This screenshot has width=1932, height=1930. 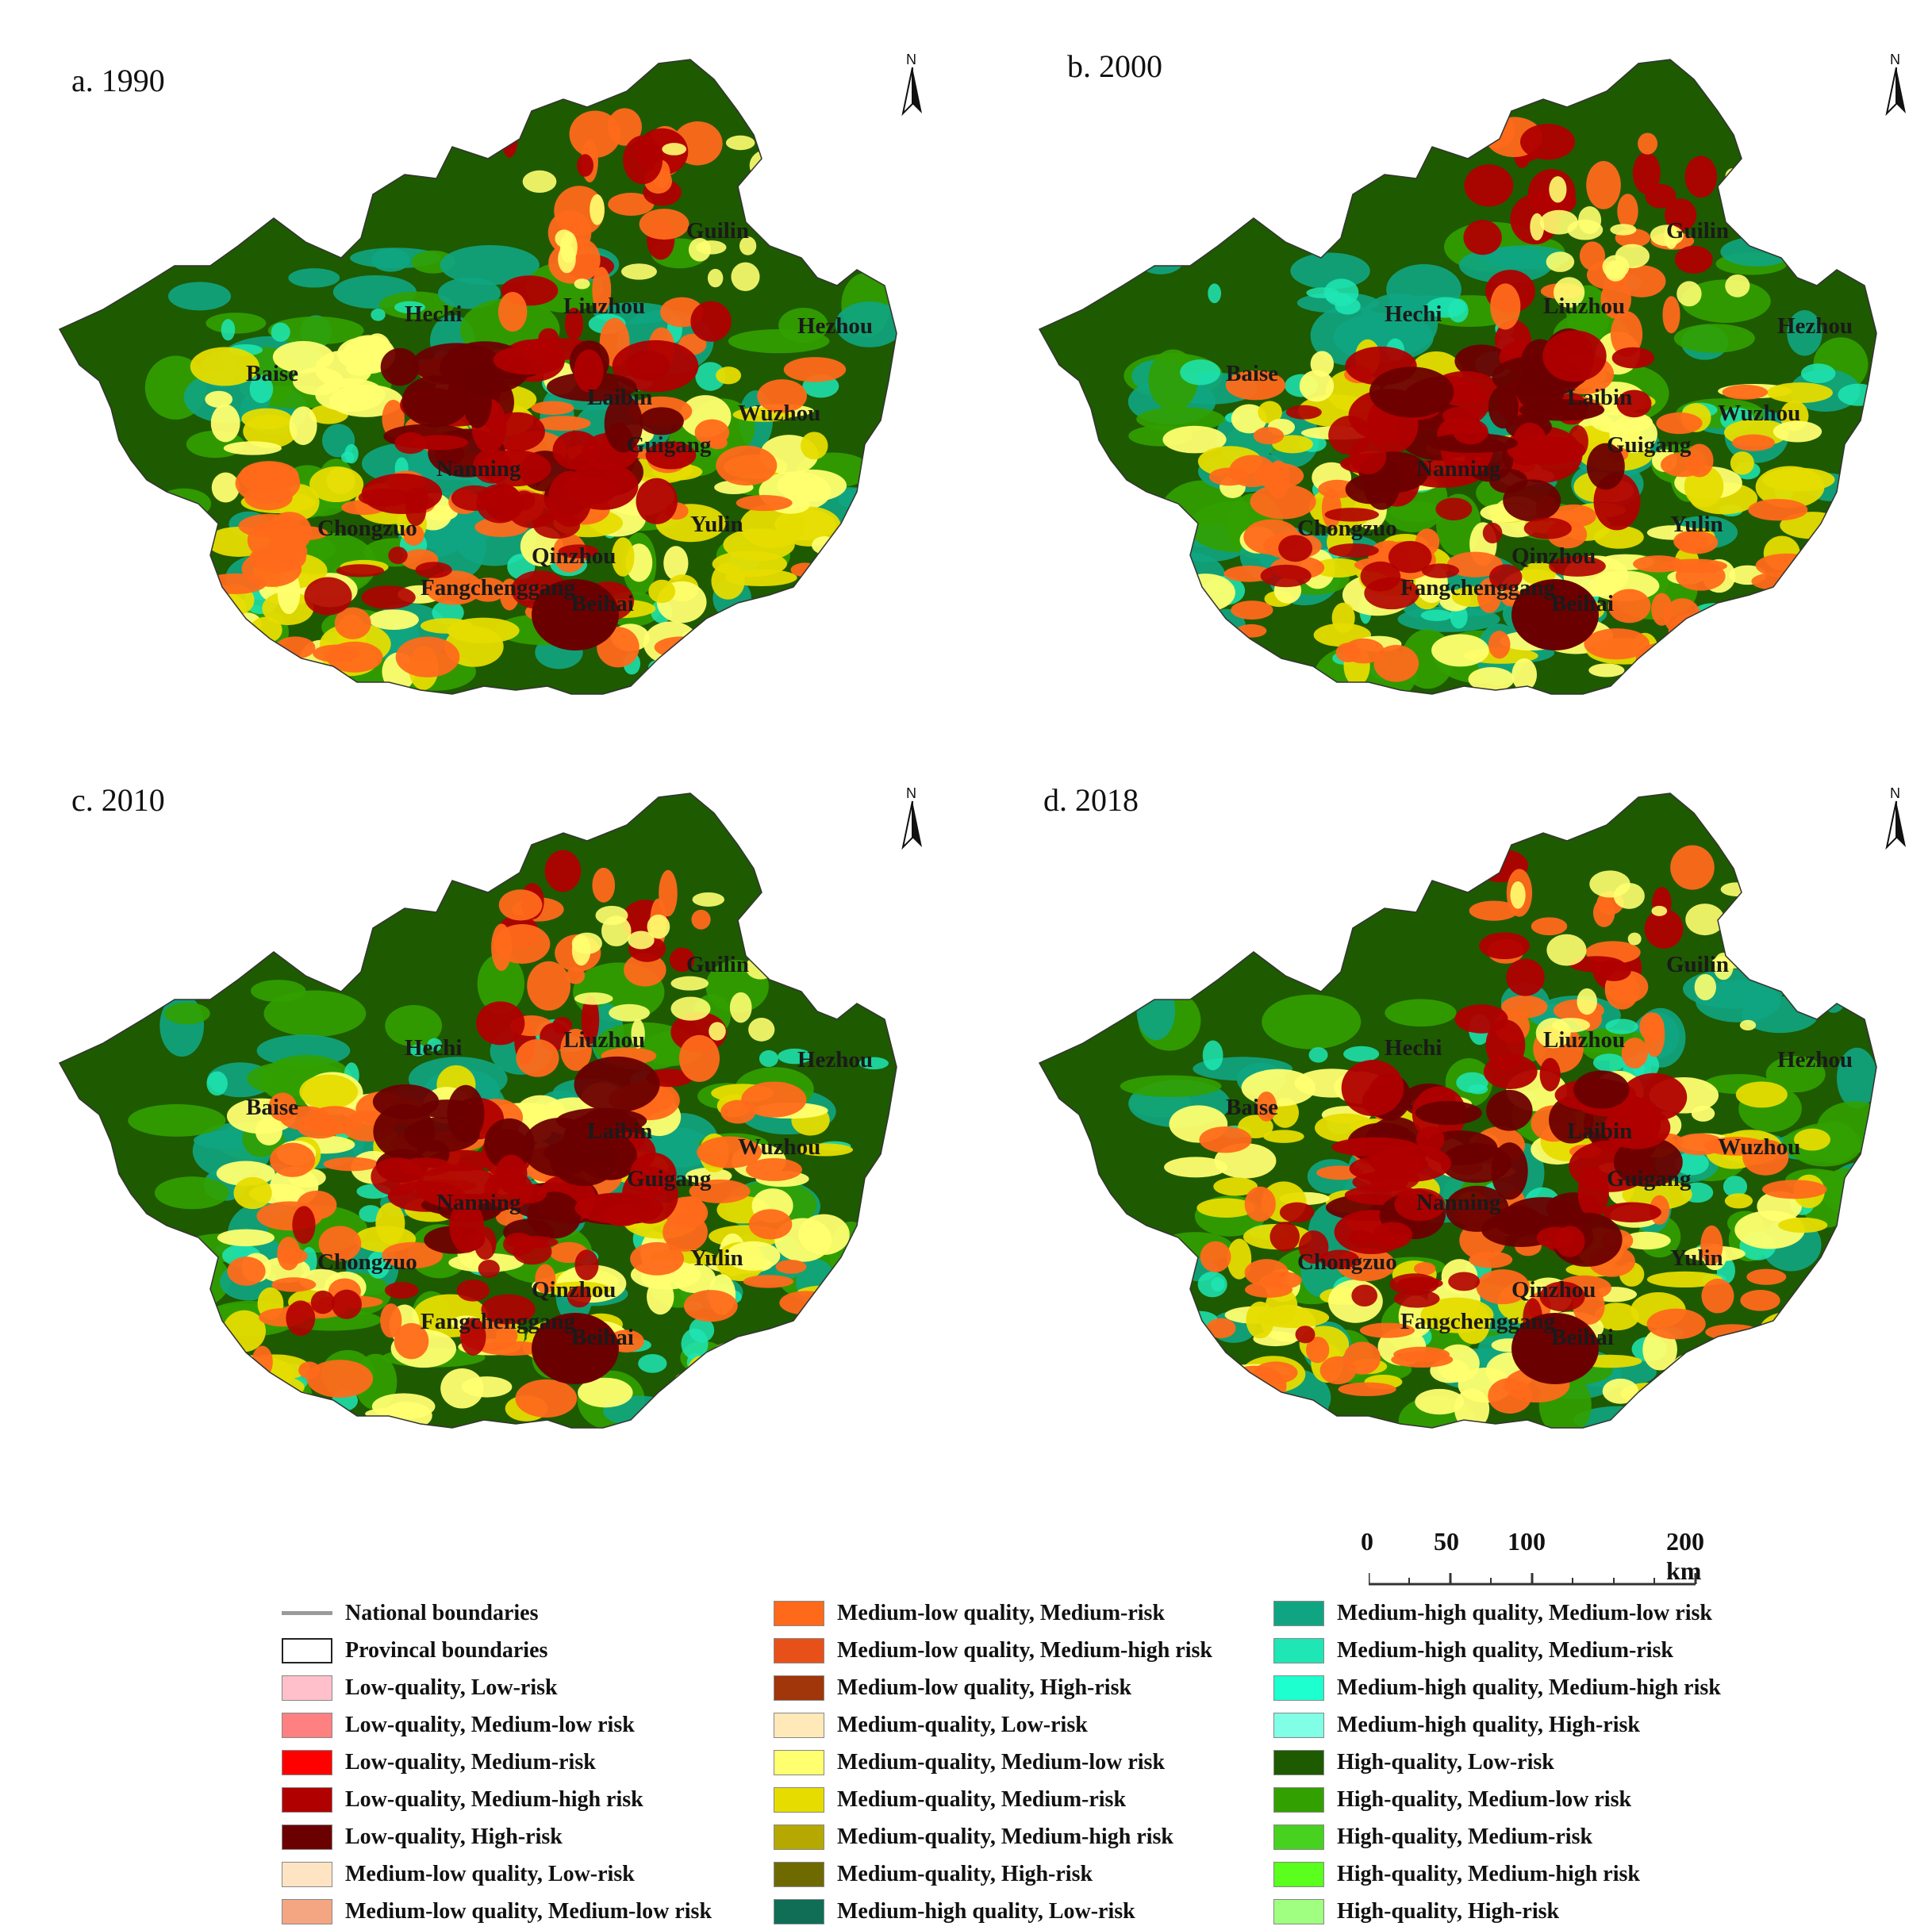 I want to click on legend-item: Provincal boundaries, so click(x=497, y=1650).